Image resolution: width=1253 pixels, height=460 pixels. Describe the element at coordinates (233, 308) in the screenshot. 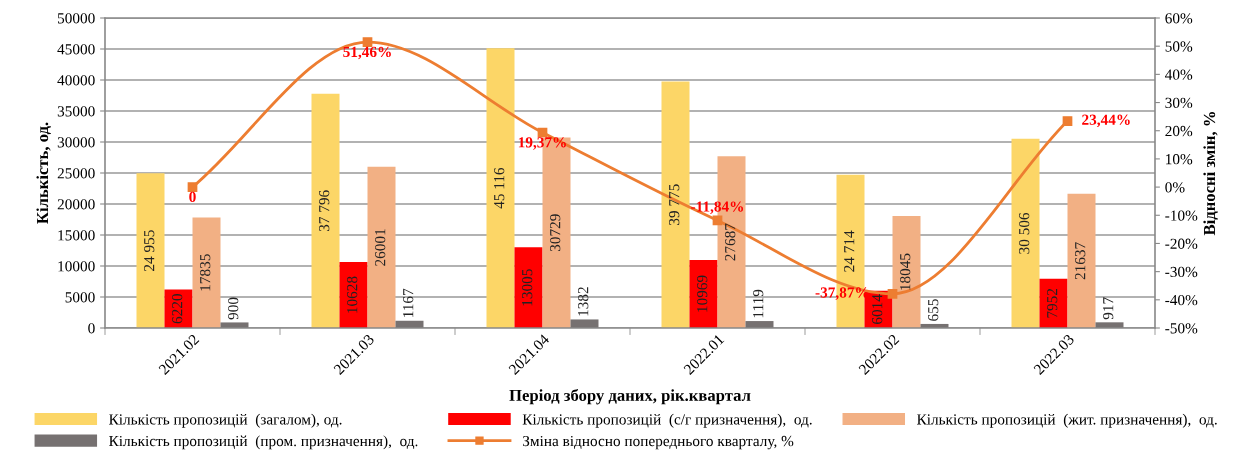

I see `data-label: 900` at that location.